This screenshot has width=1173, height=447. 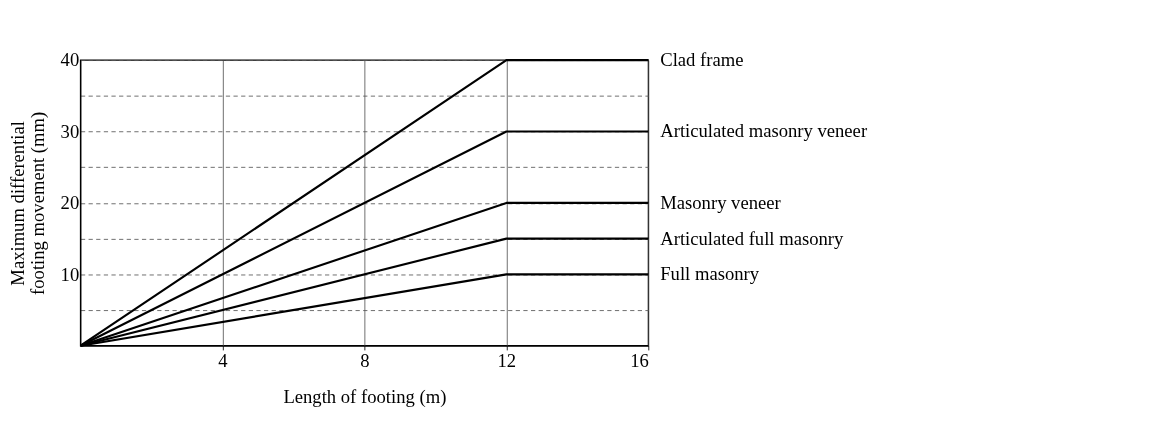 What do you see at coordinates (721, 202) in the screenshot?
I see `series-label: Masonry veneer` at bounding box center [721, 202].